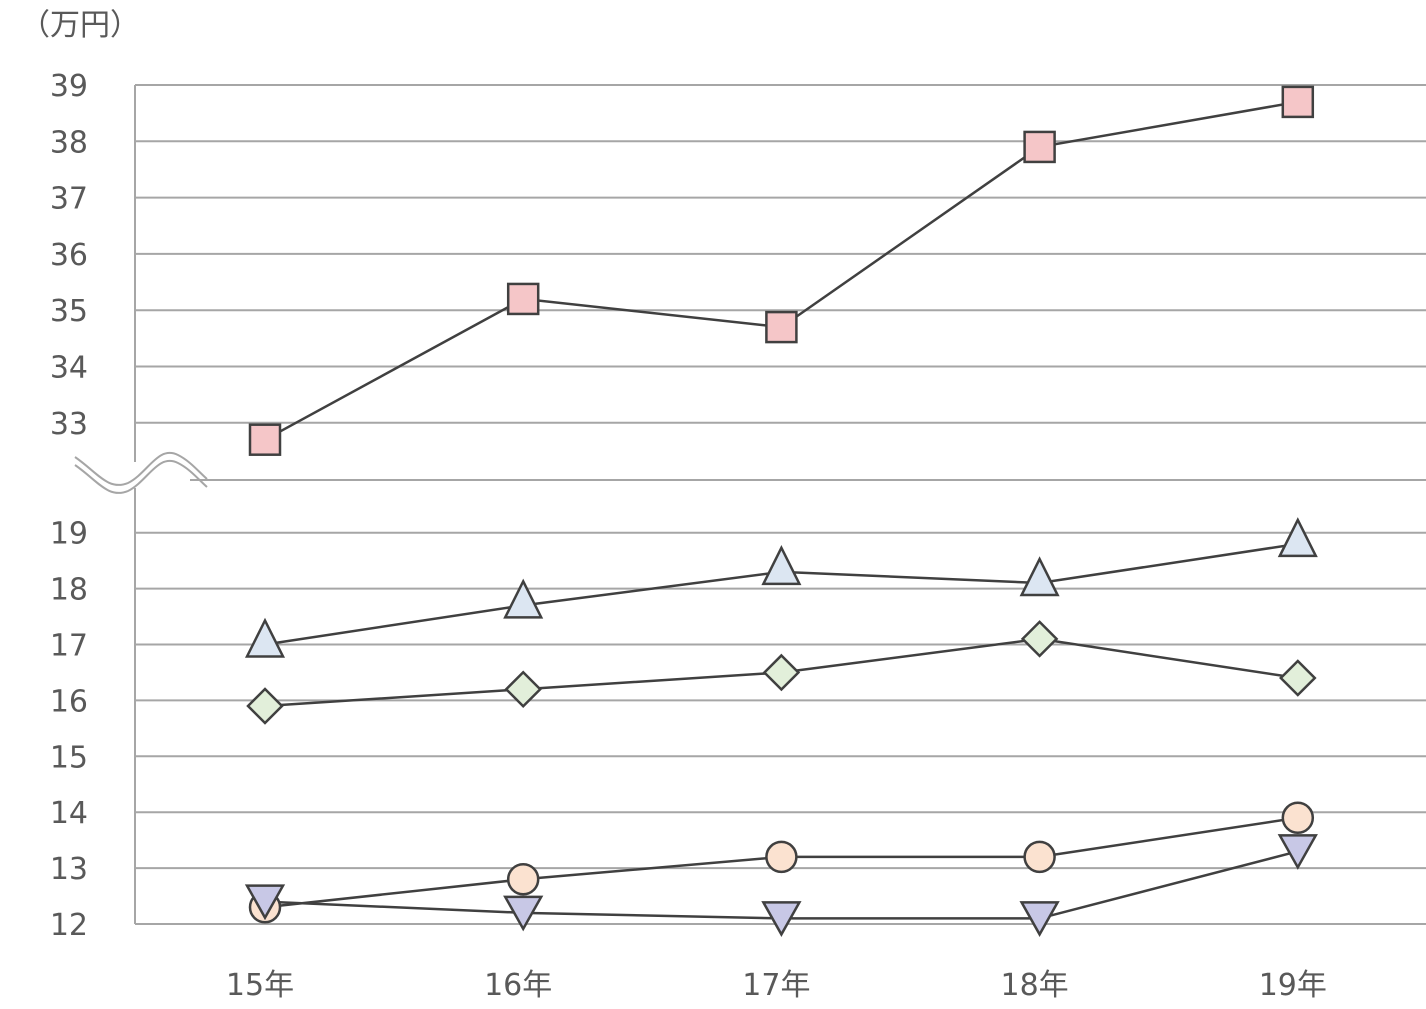 The width and height of the screenshot is (1426, 1009). Describe the element at coordinates (69, 813) in the screenshot. I see `y-tick-label: 14` at that location.